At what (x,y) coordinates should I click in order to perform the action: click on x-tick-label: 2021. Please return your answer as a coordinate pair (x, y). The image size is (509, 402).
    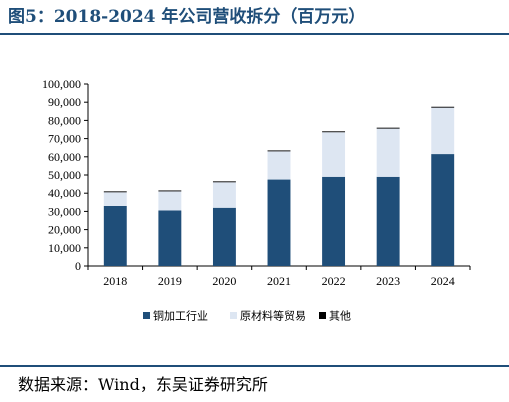
    Looking at the image, I should click on (279, 281).